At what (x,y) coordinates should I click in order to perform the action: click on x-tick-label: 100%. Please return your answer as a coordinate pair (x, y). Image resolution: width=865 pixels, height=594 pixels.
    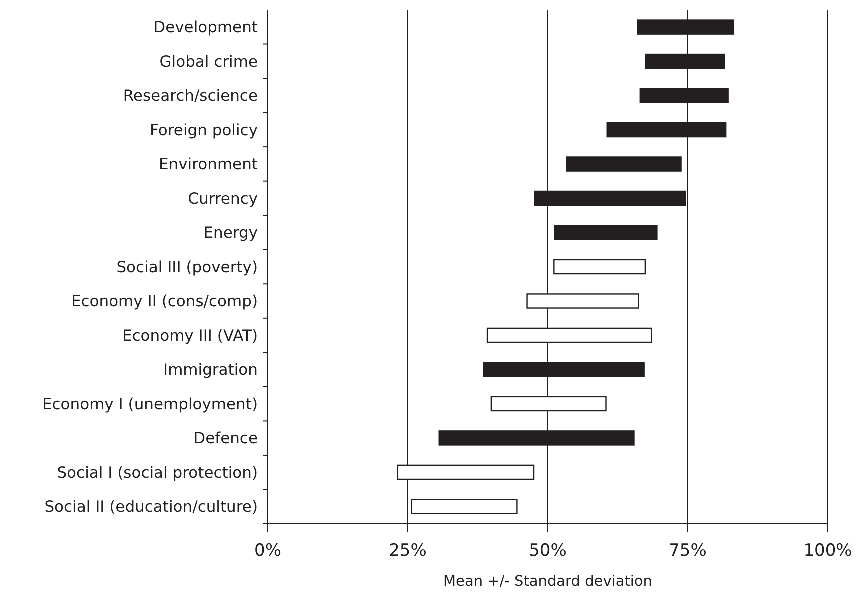
    Looking at the image, I should click on (828, 551).